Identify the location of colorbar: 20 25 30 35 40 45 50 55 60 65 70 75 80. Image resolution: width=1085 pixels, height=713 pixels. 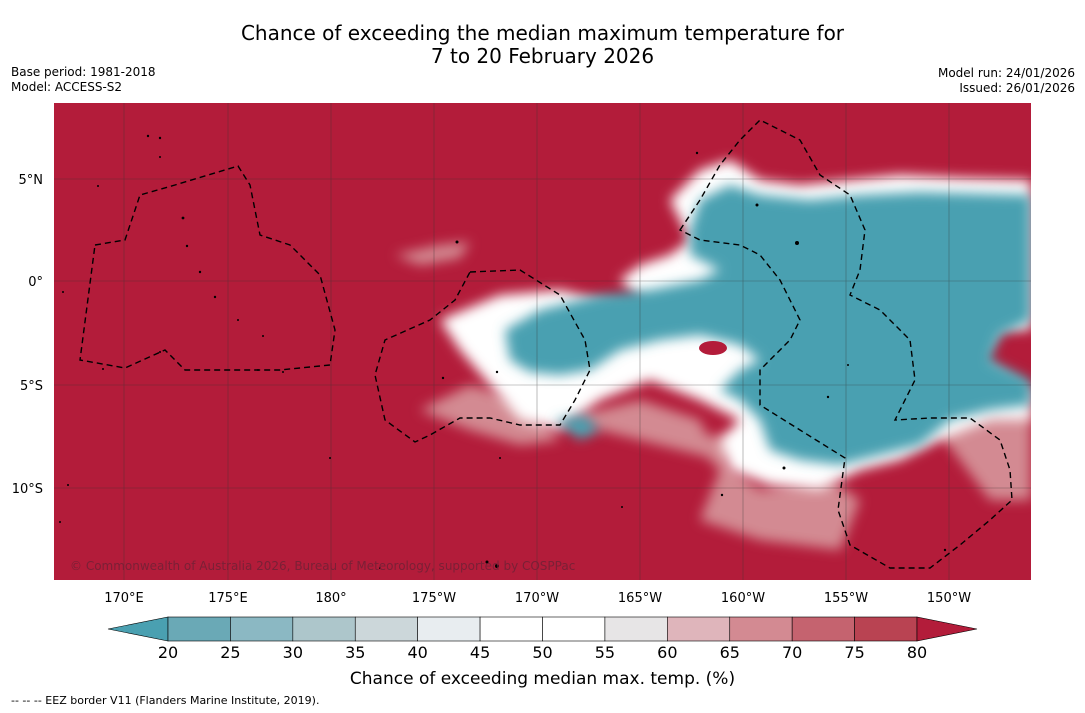
(542, 639).